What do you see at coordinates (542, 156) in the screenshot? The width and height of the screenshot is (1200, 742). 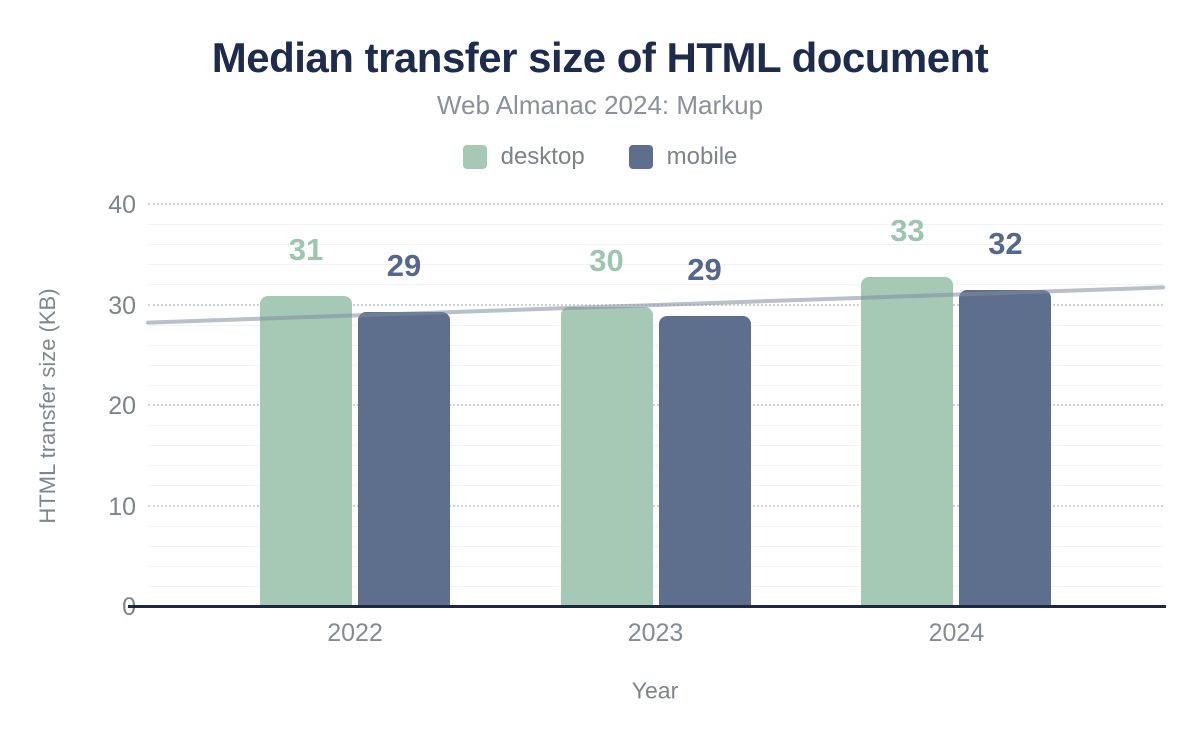 I see `legend-label-desktop: desktop` at bounding box center [542, 156].